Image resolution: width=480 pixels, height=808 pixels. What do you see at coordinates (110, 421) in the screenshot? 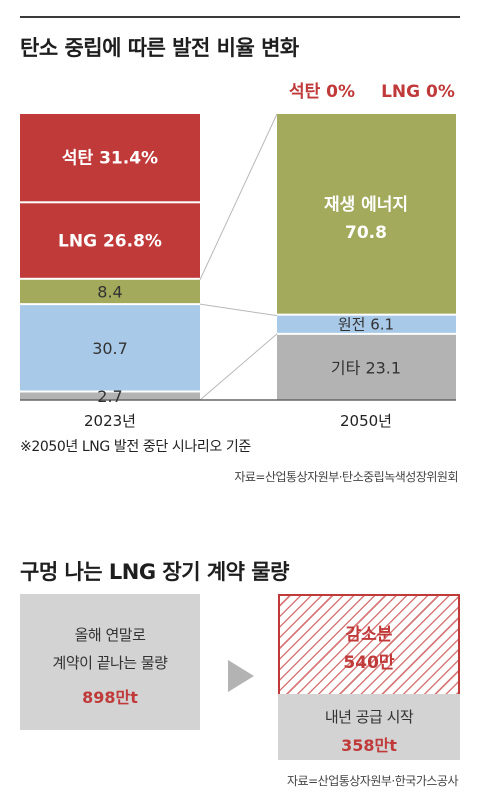
I see `x-tick-label: 2023년` at bounding box center [110, 421].